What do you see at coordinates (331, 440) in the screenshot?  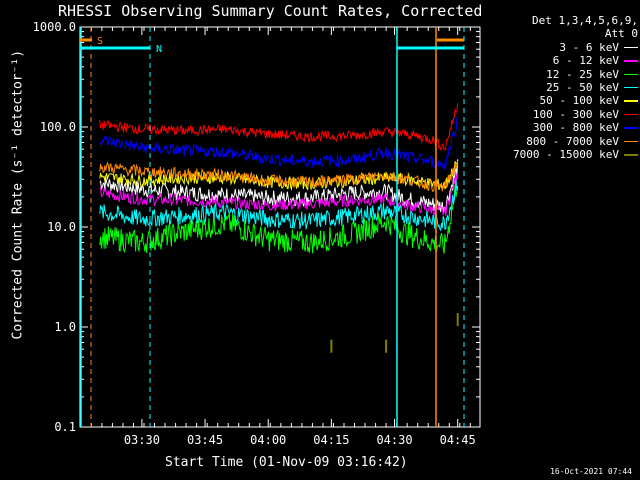 I see `x-tick-label: 04:15` at bounding box center [331, 440].